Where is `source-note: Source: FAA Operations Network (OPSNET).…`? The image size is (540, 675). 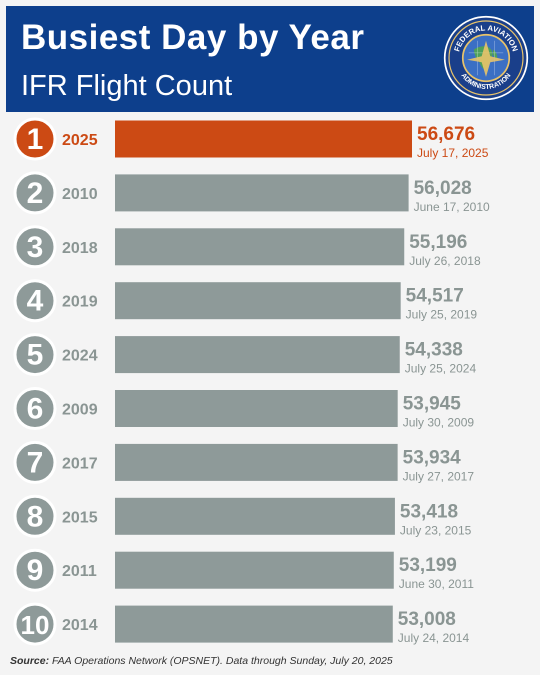
source-note: Source: FAA Operations Network (OPSNET).… is located at coordinates (201, 661).